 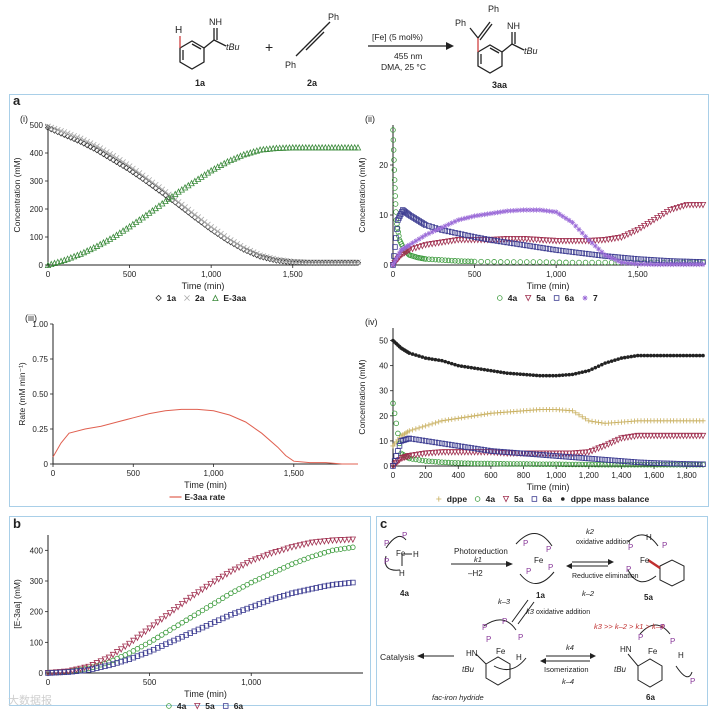 What do you see at coordinates (500, 298) in the screenshot?
I see `a-ii-legend-marker` at bounding box center [500, 298].